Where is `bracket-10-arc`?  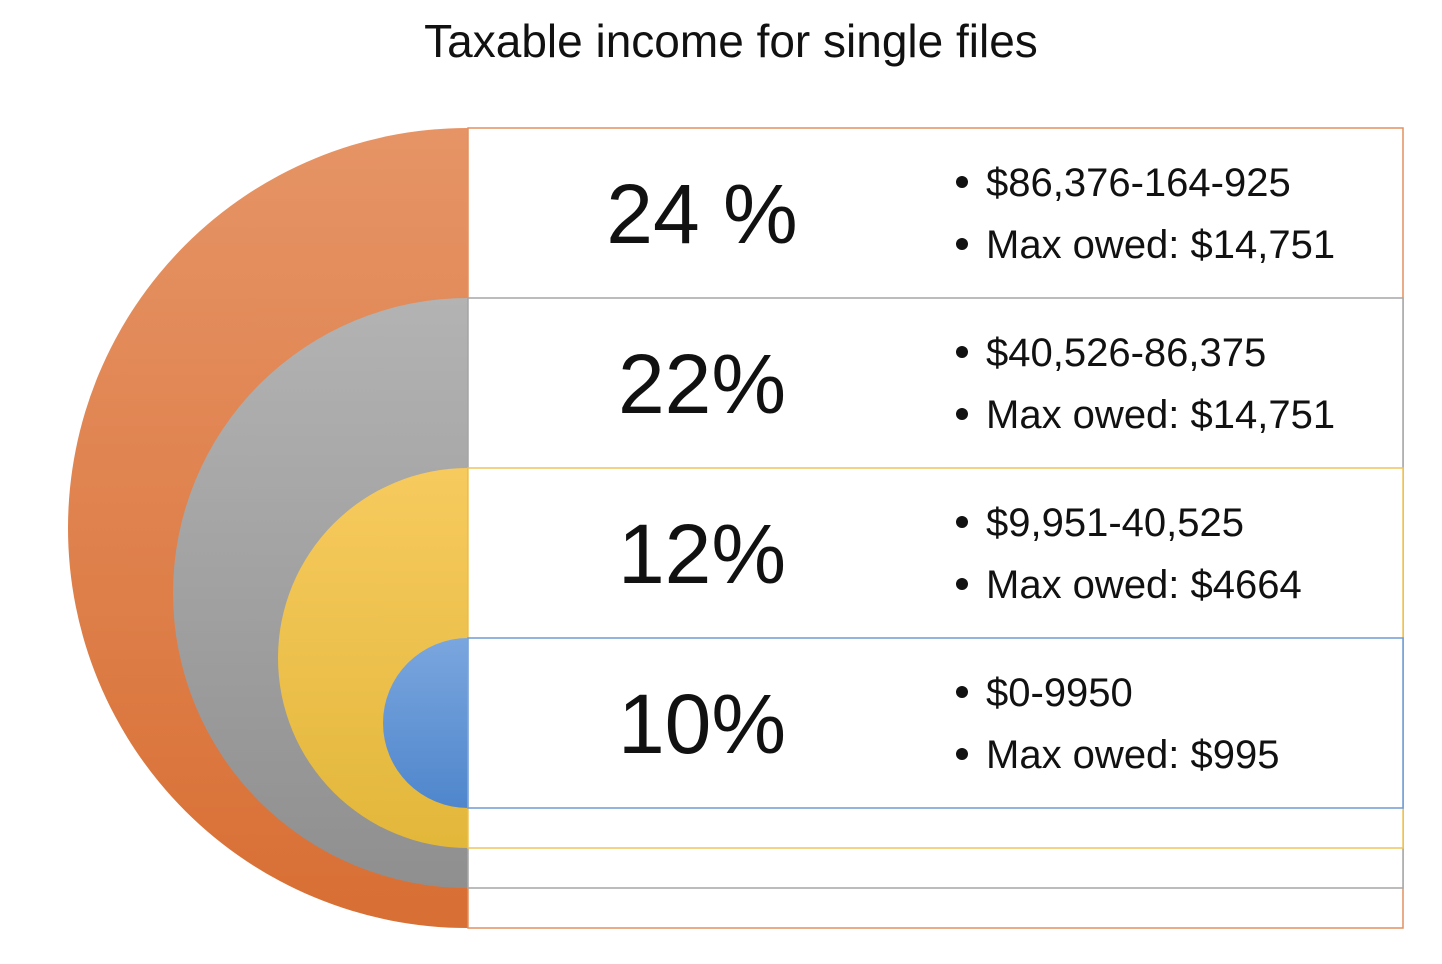
bracket-10-arc is located at coordinates (425, 723).